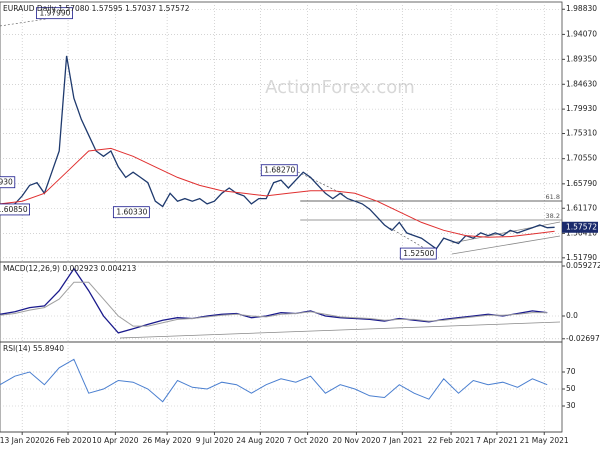 Image resolution: width=600 pixels, height=450 pixels. What do you see at coordinates (553, 197) in the screenshot?
I see `fib-label: 61.8` at bounding box center [553, 197].